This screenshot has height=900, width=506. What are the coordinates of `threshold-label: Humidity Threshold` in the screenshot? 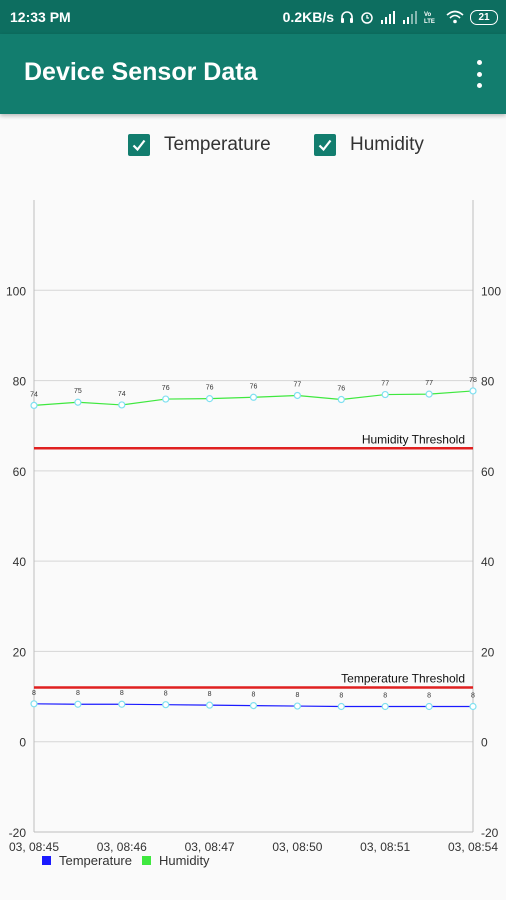 It's located at (413, 439).